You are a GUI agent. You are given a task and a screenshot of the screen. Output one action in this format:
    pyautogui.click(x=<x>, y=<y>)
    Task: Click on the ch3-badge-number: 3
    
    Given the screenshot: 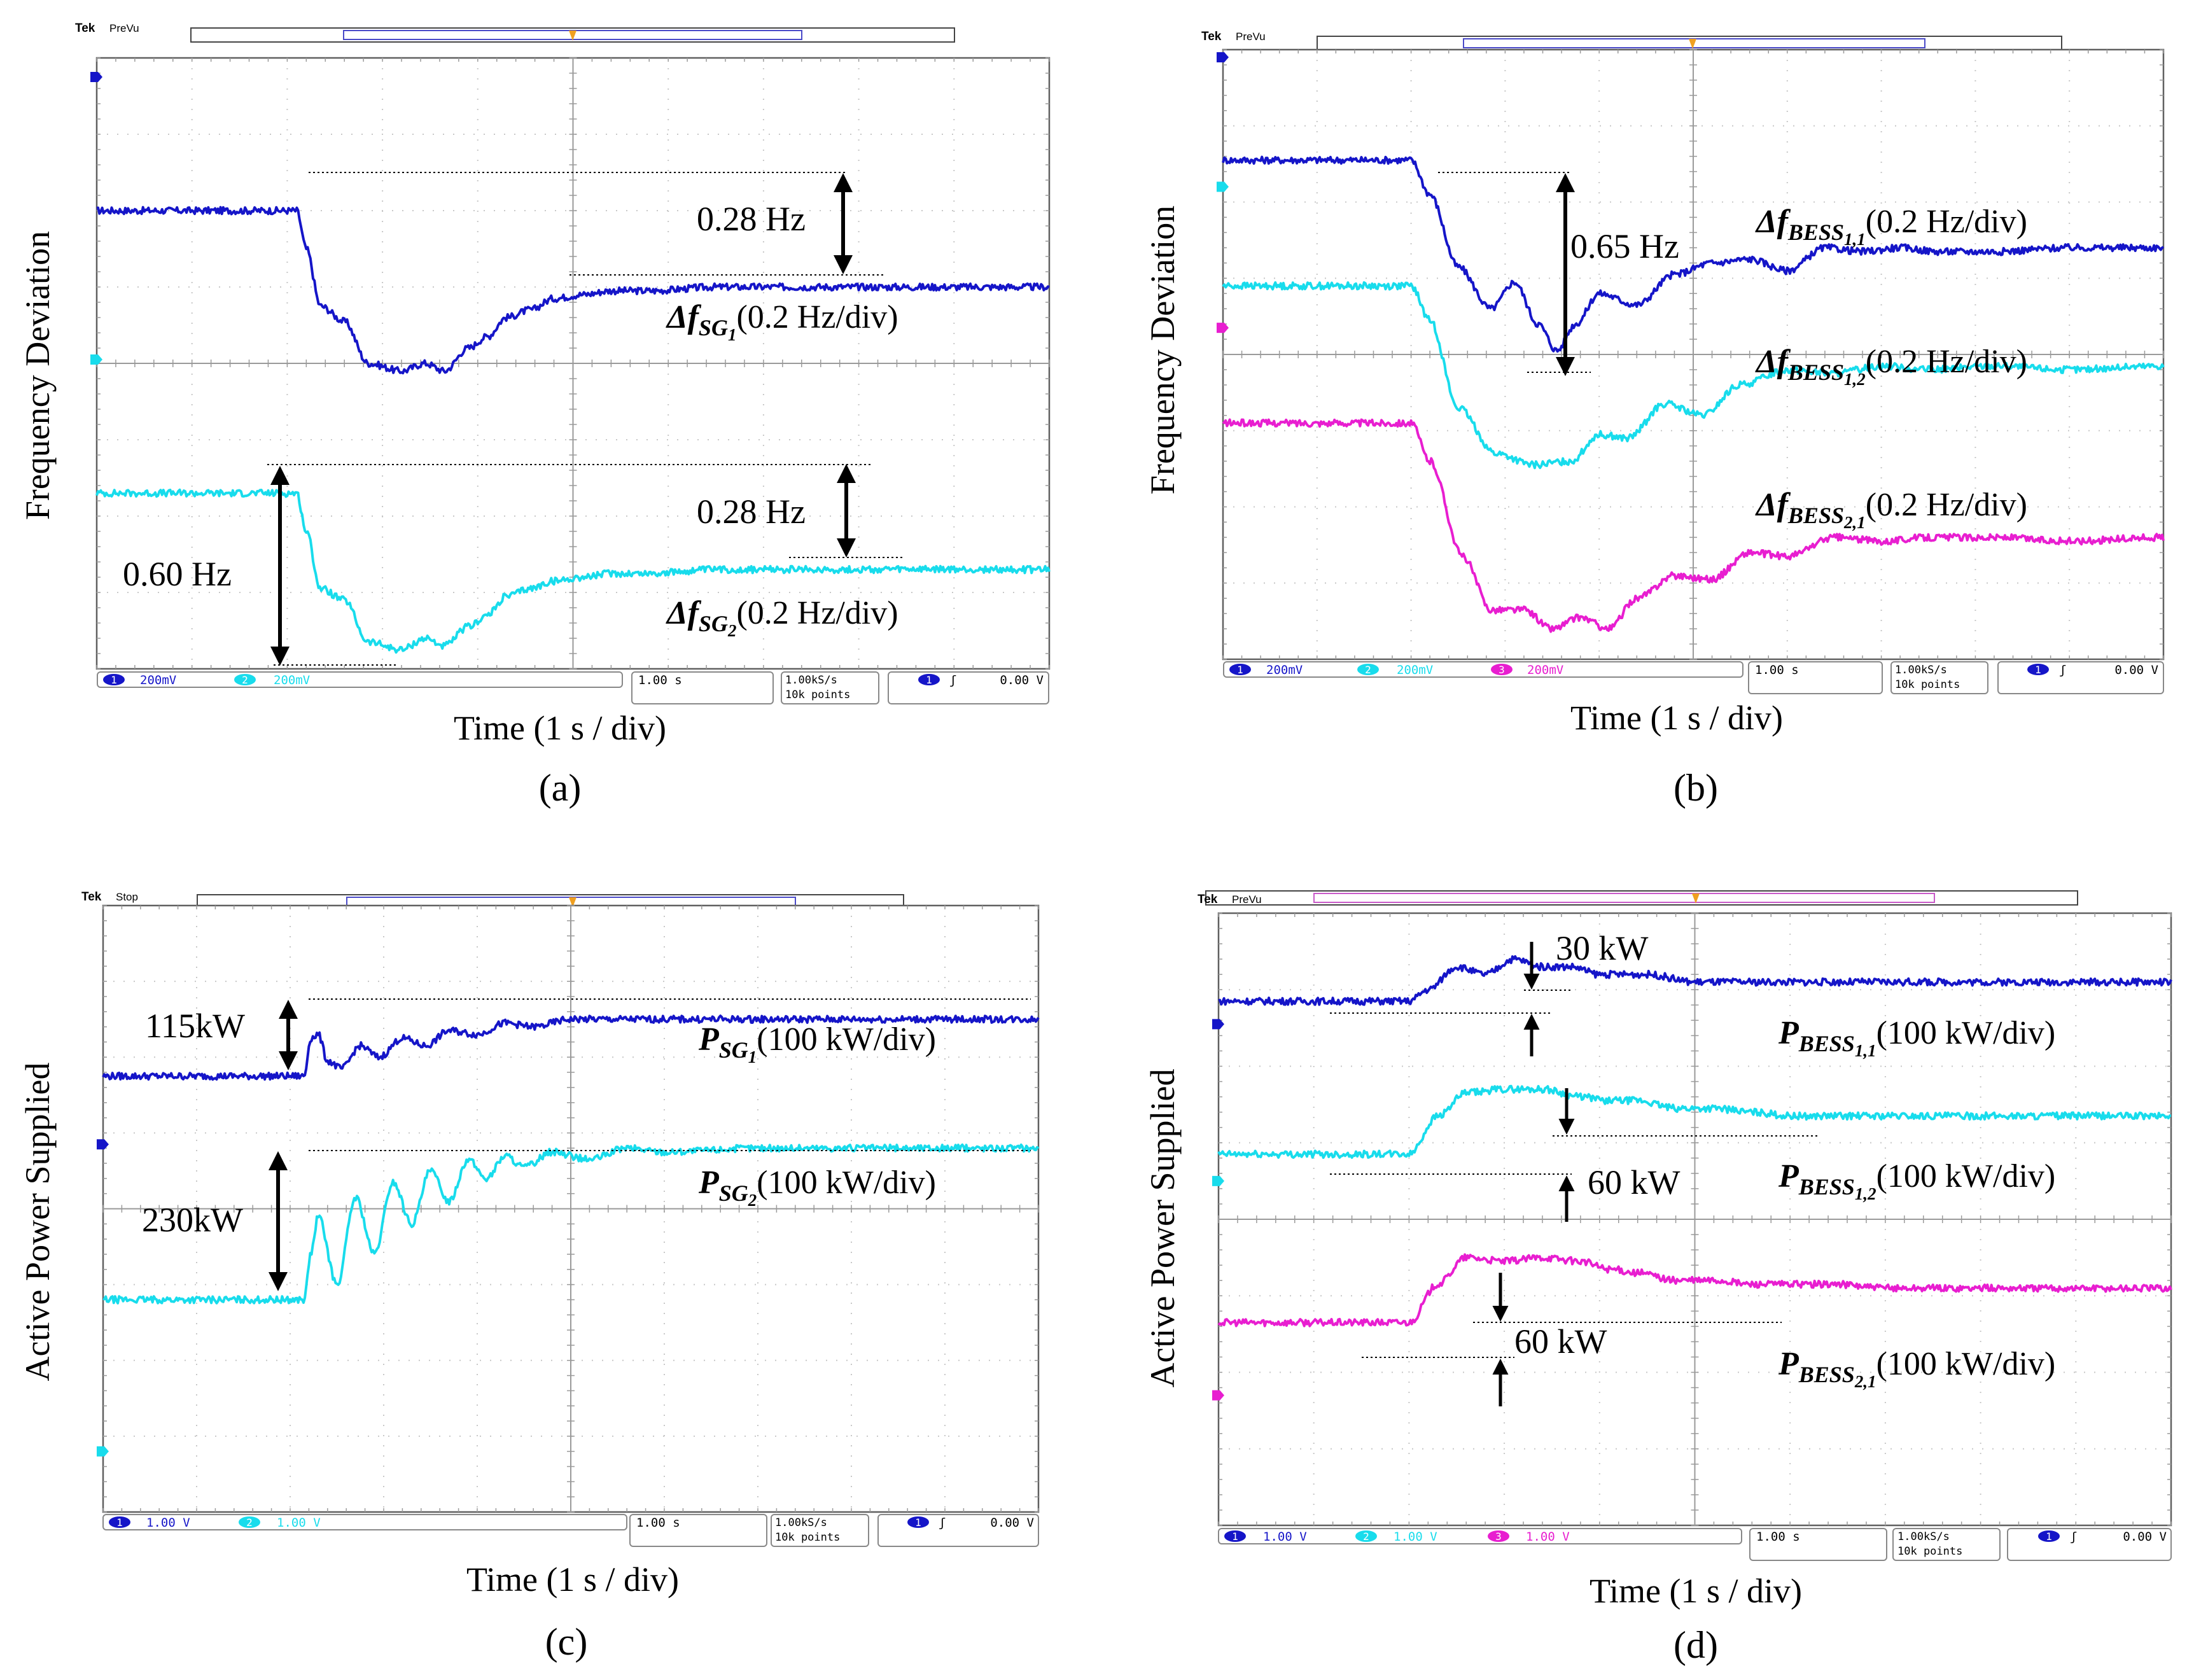 What is the action you would take?
    pyautogui.click(x=1499, y=1536)
    